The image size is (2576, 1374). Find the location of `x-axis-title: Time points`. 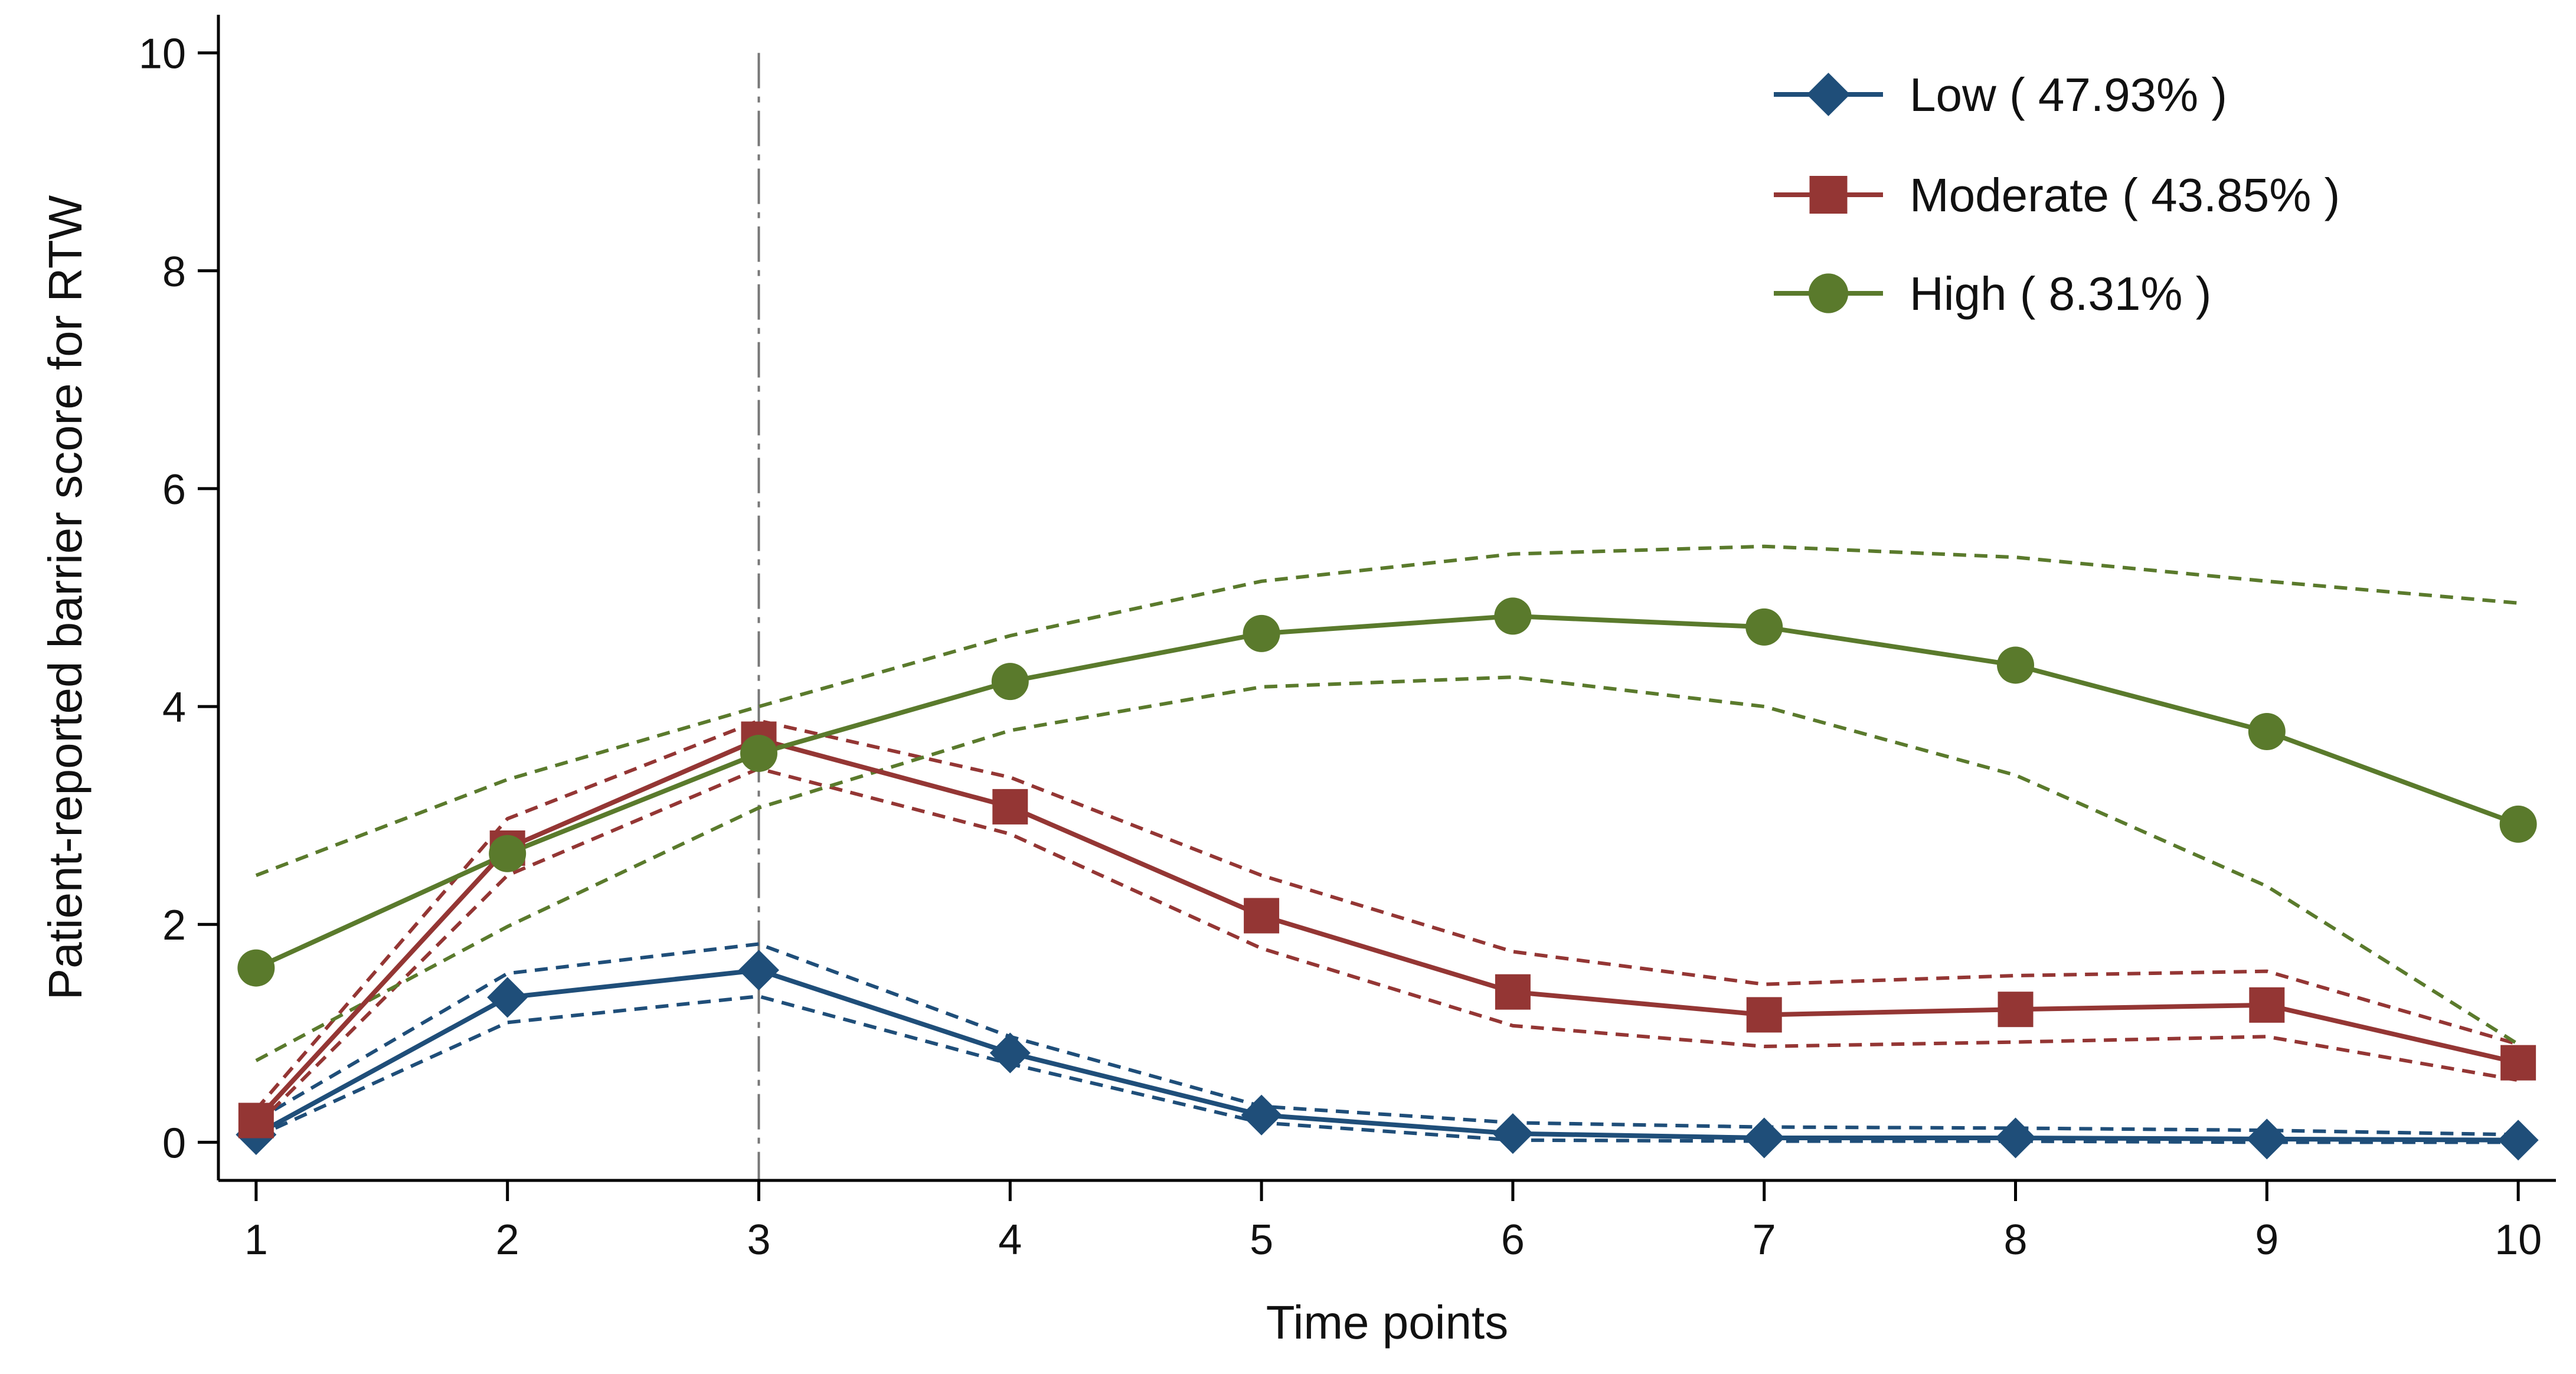

x-axis-title: Time points is located at coordinates (1387, 1322).